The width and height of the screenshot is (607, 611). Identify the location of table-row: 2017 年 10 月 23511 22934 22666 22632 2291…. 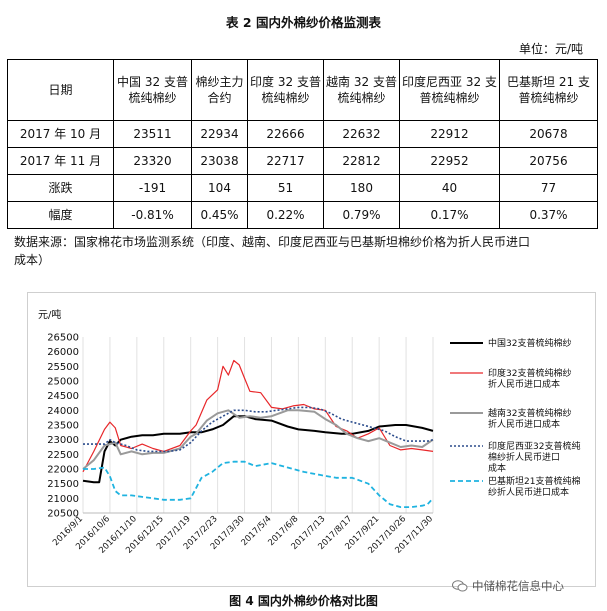
(302, 134).